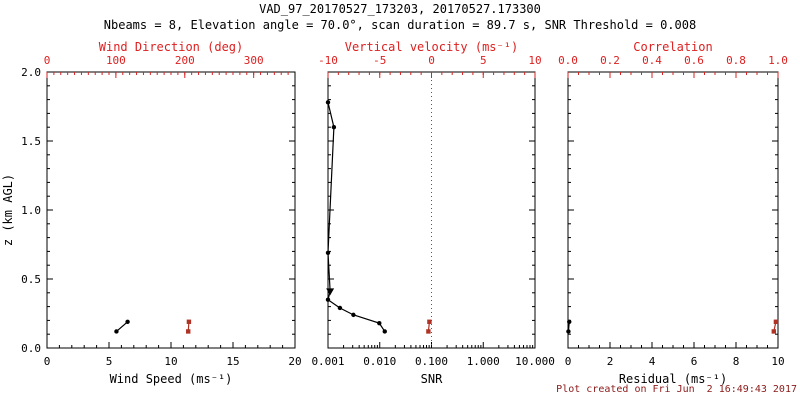  Describe the element at coordinates (254, 60) in the screenshot. I see `x-tick-label: 300` at that location.